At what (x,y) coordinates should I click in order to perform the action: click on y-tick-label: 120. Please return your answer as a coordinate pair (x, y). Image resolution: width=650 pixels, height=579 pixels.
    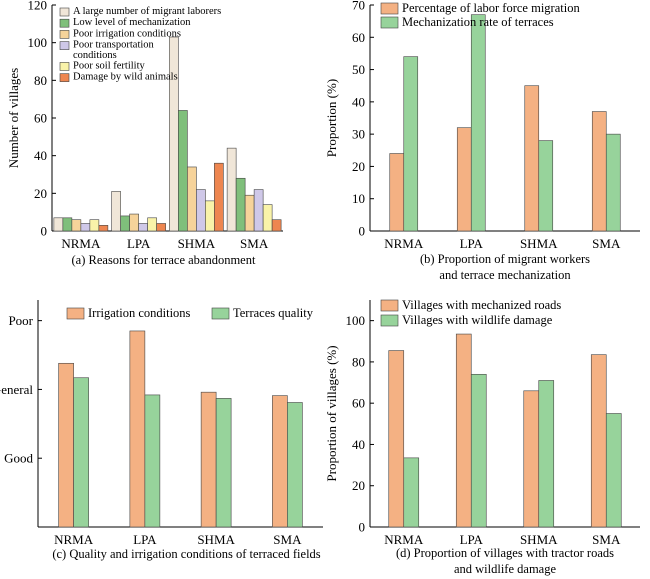
    Looking at the image, I should click on (38, 6).